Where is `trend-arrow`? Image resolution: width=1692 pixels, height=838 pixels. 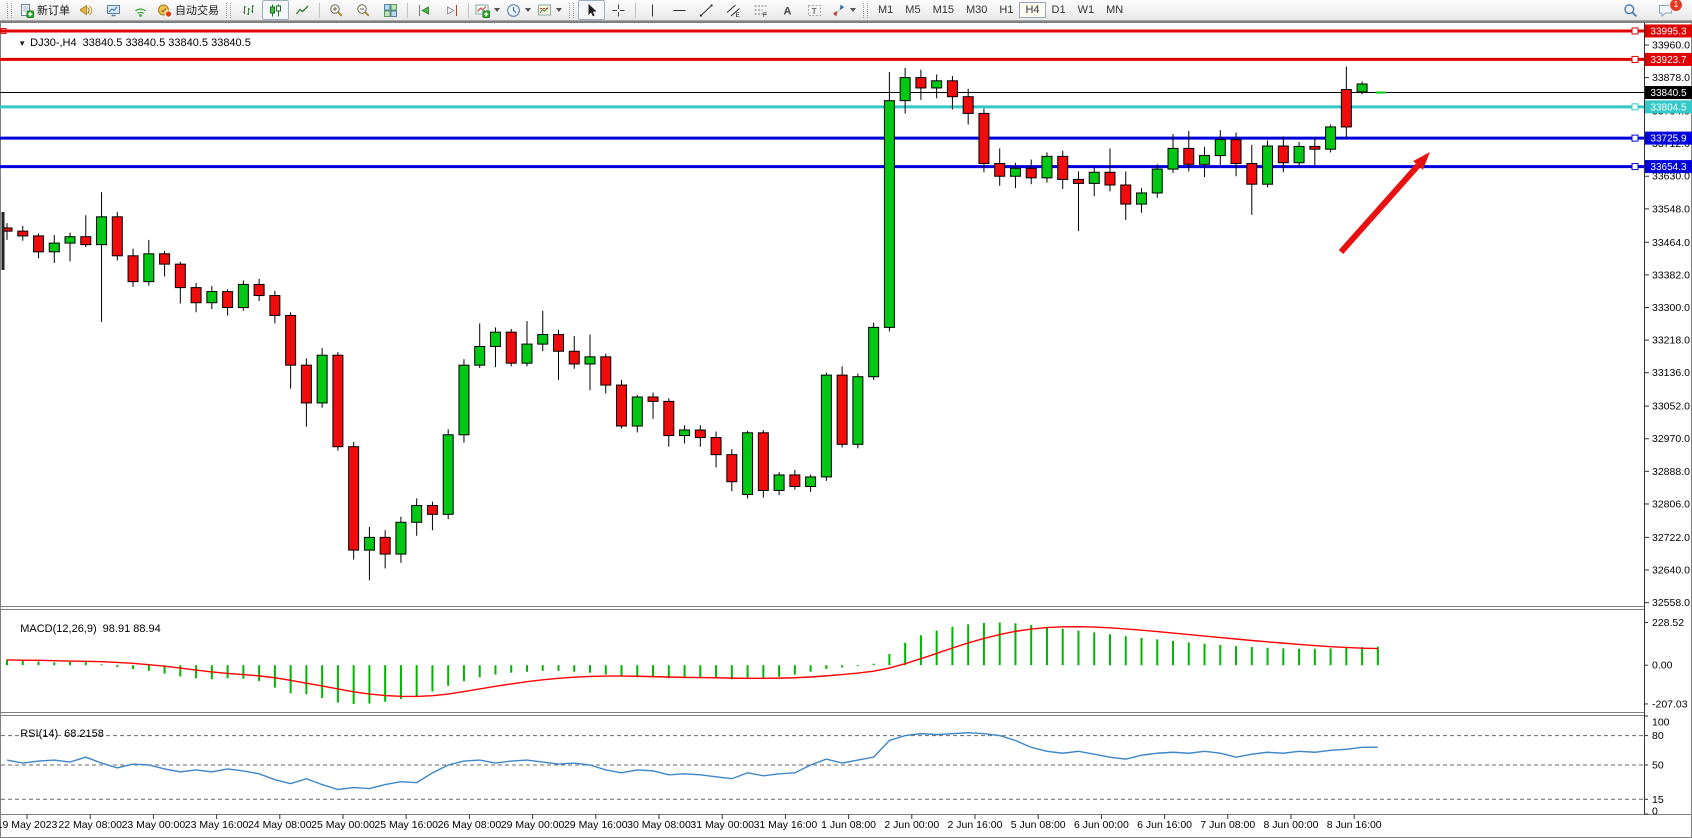 trend-arrow is located at coordinates (1384, 203).